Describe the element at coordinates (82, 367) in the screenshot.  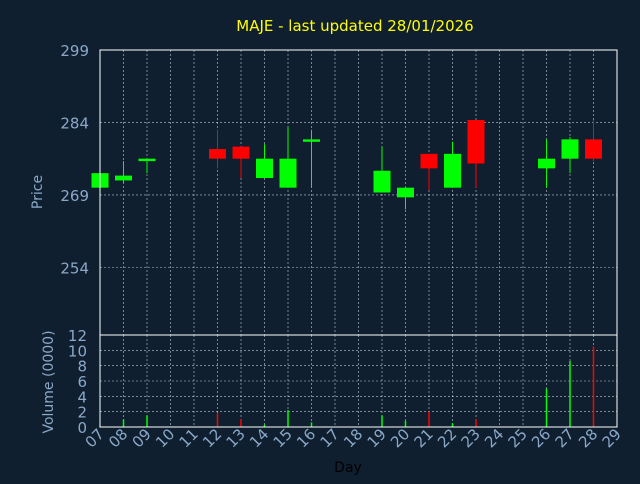
I see `volume-tick-label: 8` at that location.